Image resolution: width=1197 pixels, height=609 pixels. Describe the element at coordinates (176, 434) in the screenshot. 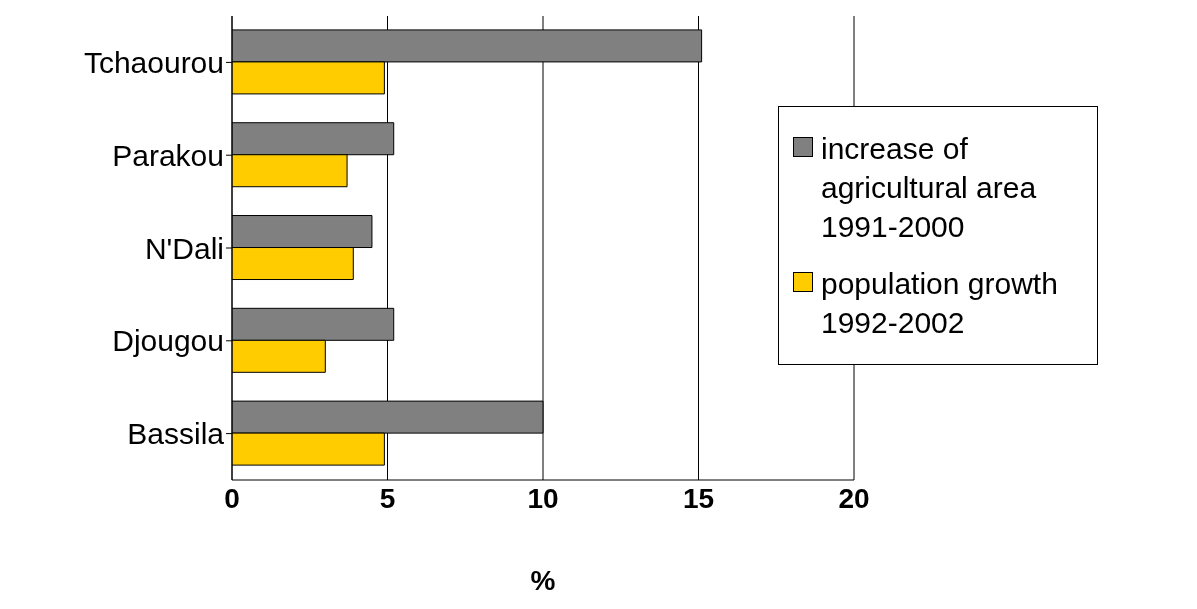

I see `y-tick-label: Bassila` at that location.